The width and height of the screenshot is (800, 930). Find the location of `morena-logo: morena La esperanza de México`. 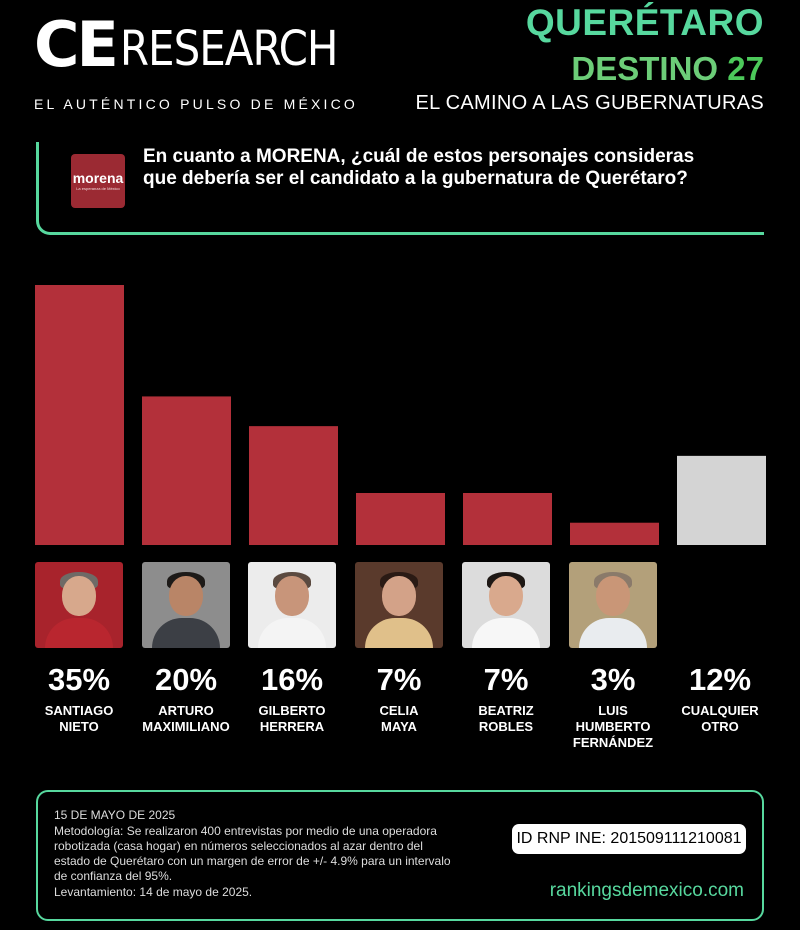

morena-logo: morena La esperanza de México is located at coordinates (98, 181).